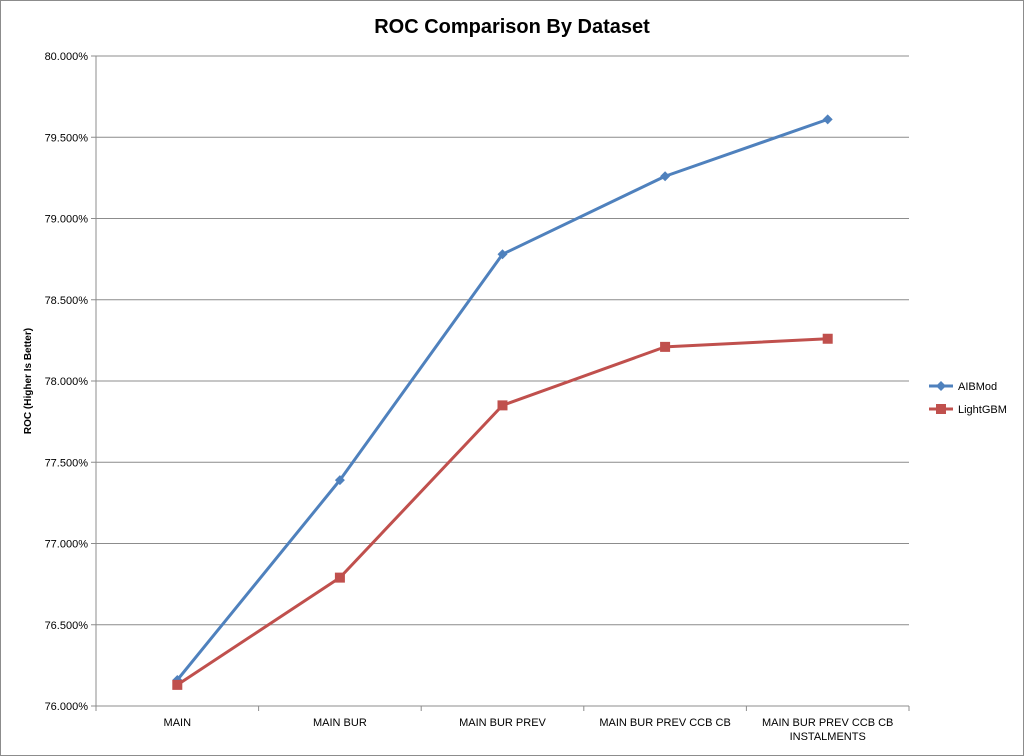 Image resolution: width=1024 pixels, height=756 pixels. What do you see at coordinates (340, 723) in the screenshot?
I see `x-tick-label: MAIN BUR` at bounding box center [340, 723].